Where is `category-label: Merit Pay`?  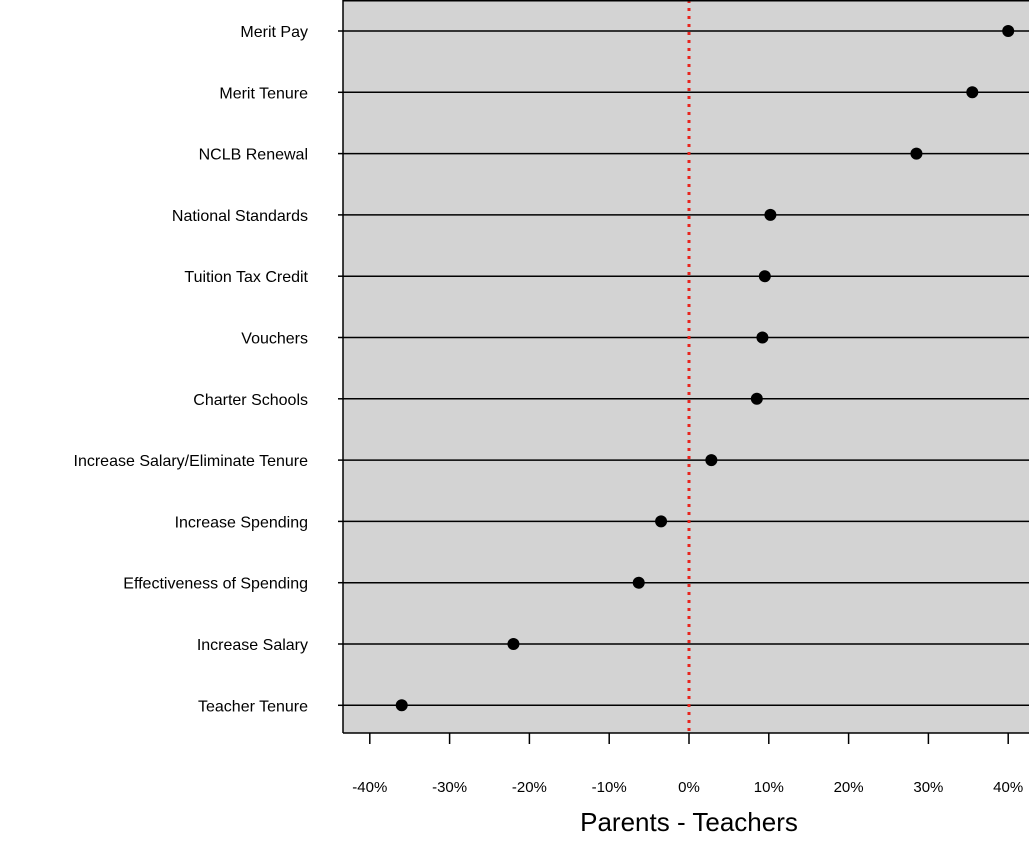 category-label: Merit Pay is located at coordinates (274, 32).